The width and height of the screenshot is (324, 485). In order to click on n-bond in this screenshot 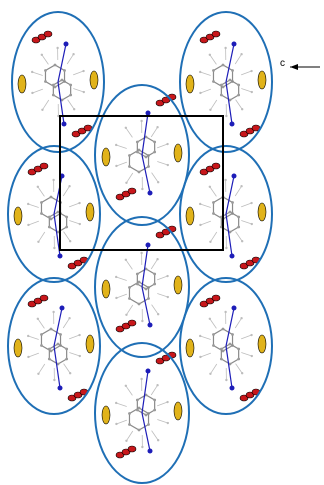, I will do `click(230, 195)`.